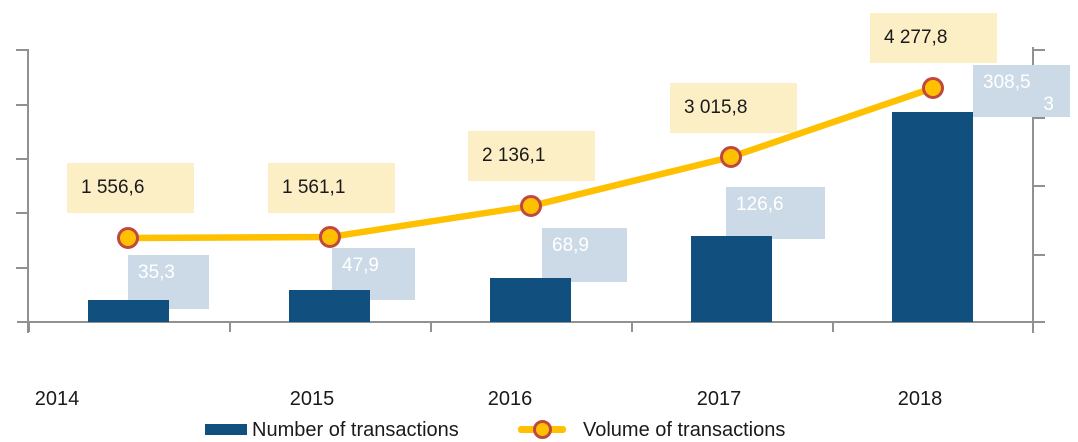 The image size is (1078, 442). Describe the element at coordinates (510, 399) in the screenshot. I see `x-label-2016: 2016` at that location.